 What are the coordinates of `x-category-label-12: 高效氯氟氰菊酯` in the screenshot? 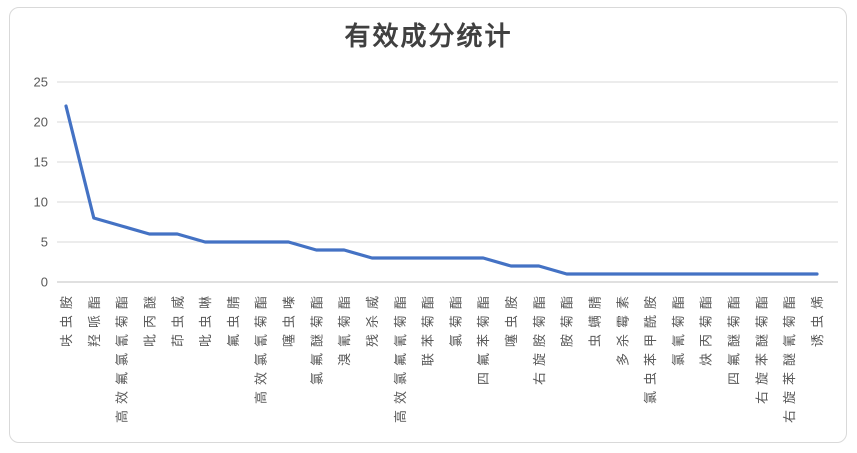 It's located at (400, 356).